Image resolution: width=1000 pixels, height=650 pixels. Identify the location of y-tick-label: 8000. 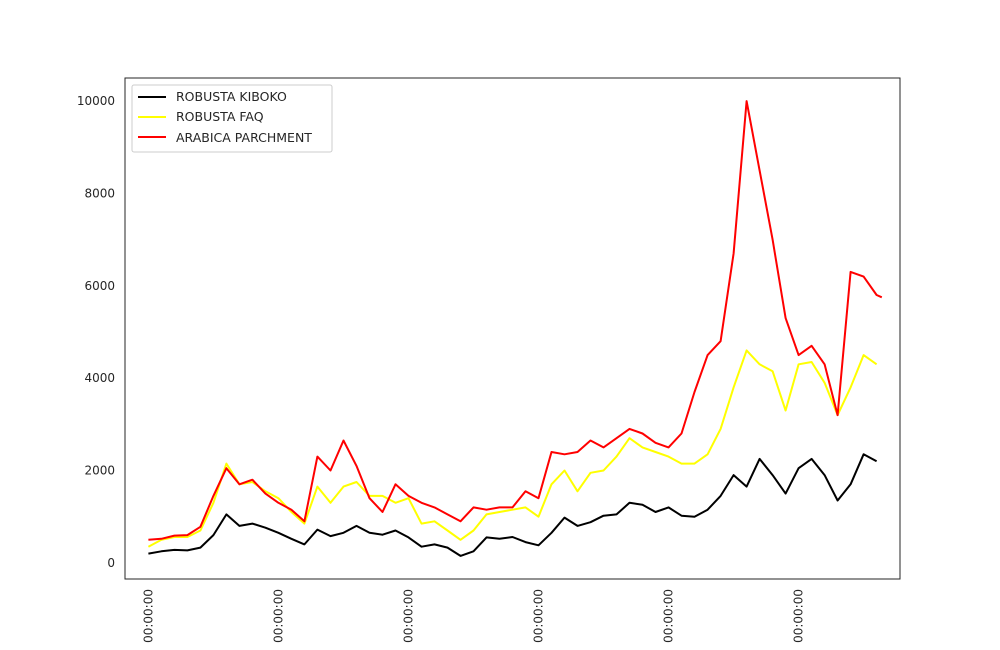
(99, 193).